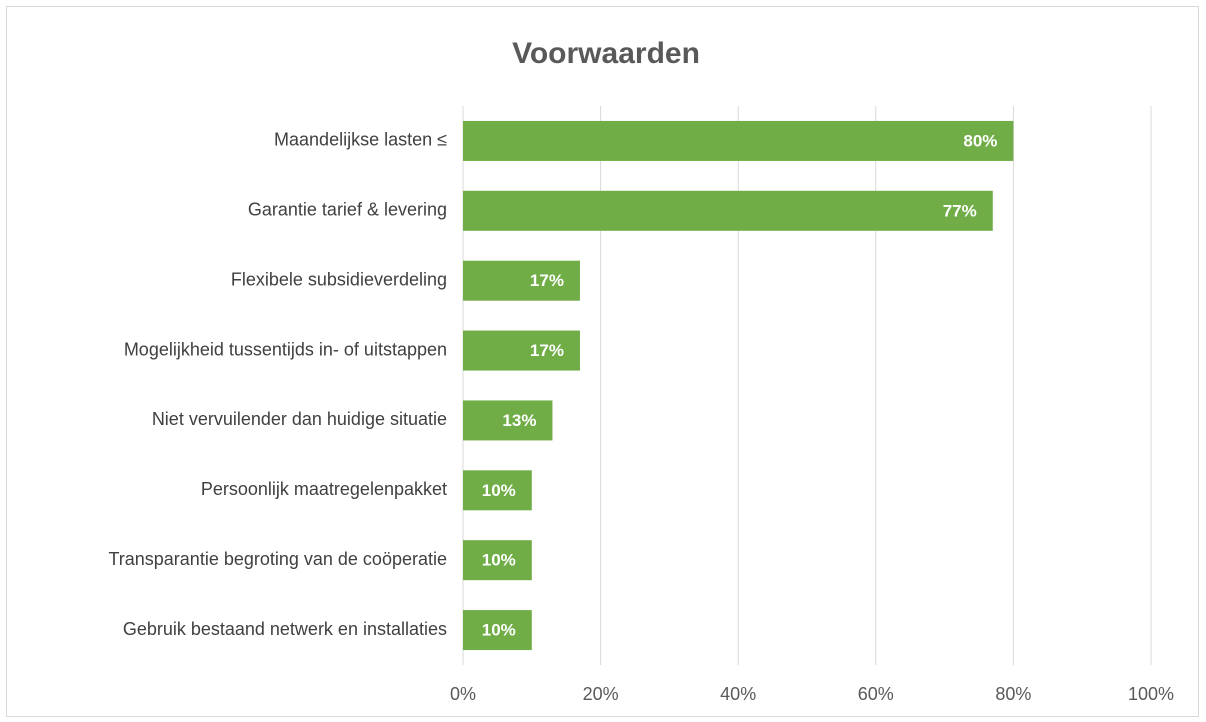 This screenshot has height=722, width=1206. Describe the element at coordinates (519, 420) in the screenshot. I see `value-label: 13%` at that location.